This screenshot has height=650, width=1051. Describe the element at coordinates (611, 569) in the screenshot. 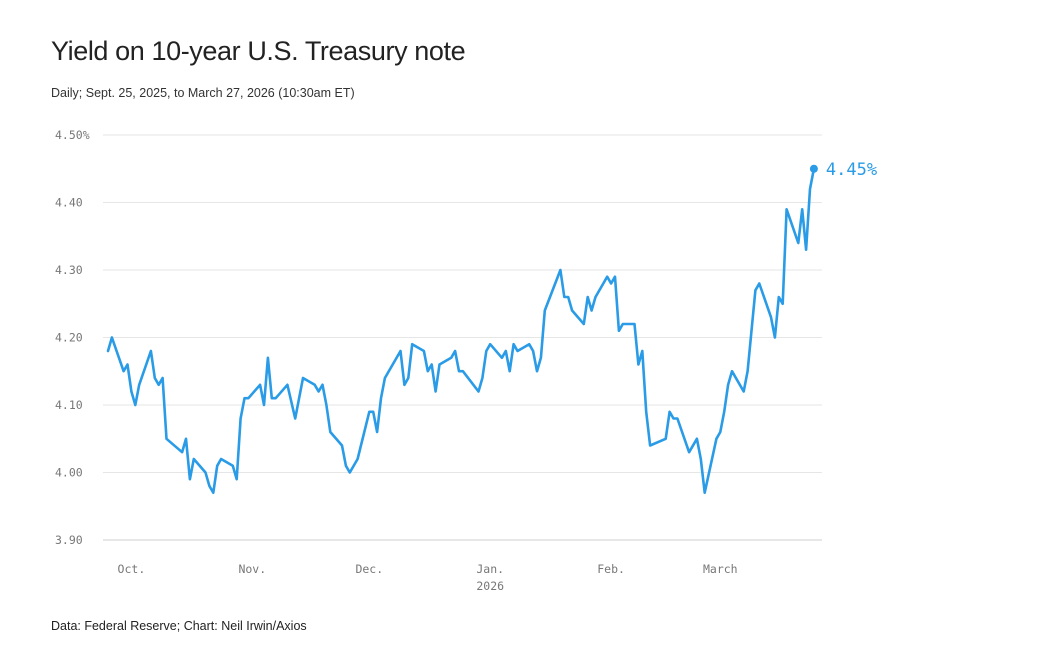

I see `x-tick-label: Feb.` at that location.